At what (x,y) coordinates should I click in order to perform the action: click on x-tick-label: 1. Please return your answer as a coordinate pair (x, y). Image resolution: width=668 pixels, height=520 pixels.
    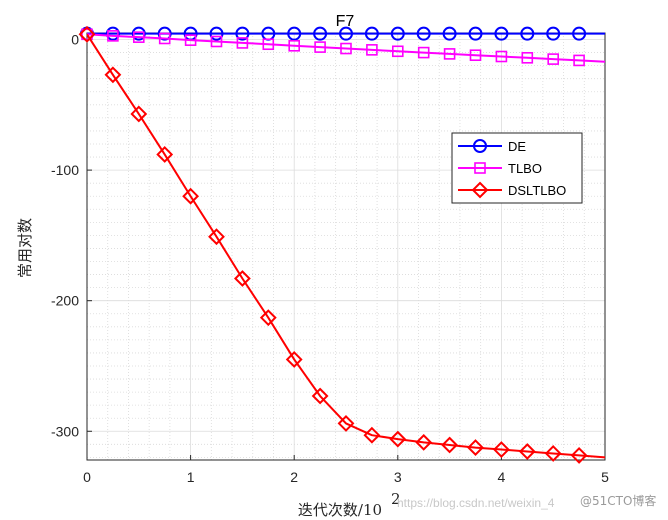
    Looking at the image, I should click on (191, 477).